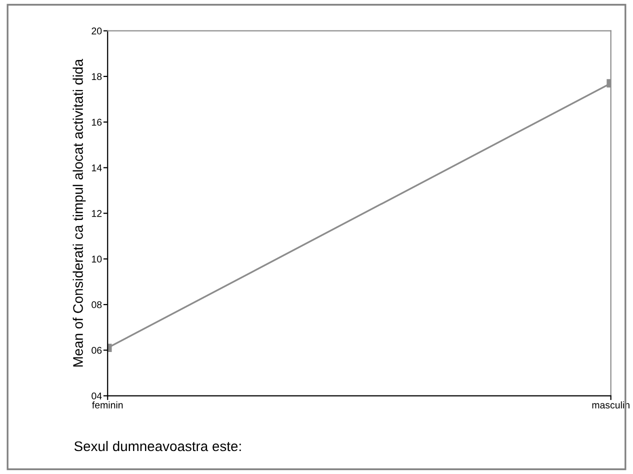 This screenshot has width=633, height=474. What do you see at coordinates (97, 31) in the screenshot?
I see `y-tick-label: 20` at bounding box center [97, 31].